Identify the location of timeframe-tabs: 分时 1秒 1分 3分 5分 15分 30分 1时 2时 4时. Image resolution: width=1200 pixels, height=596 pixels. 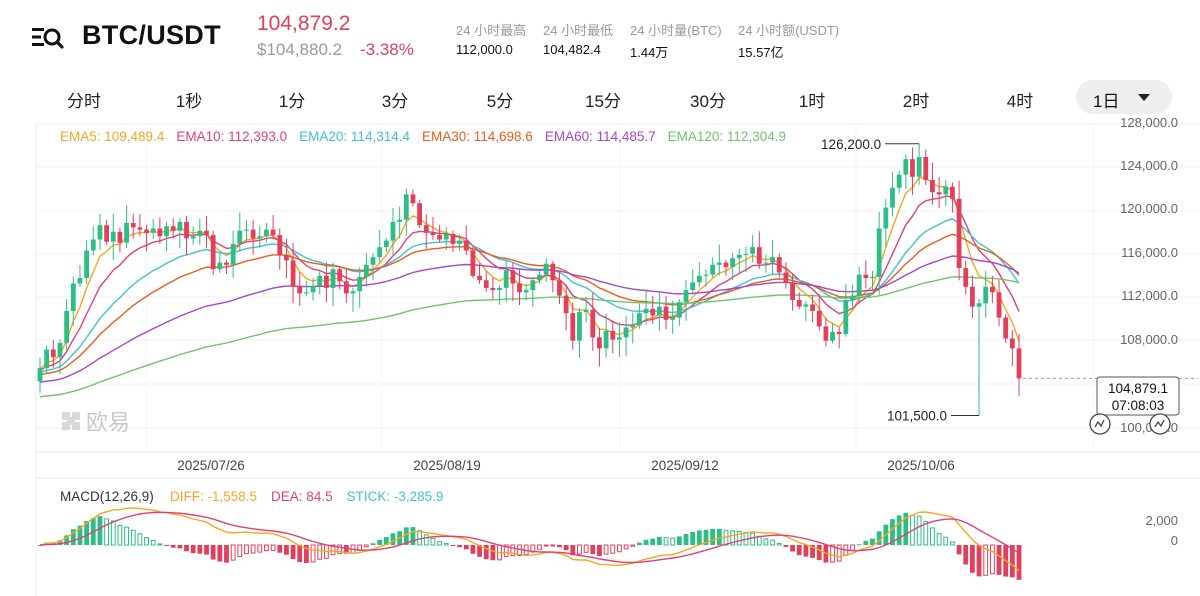
(600, 98).